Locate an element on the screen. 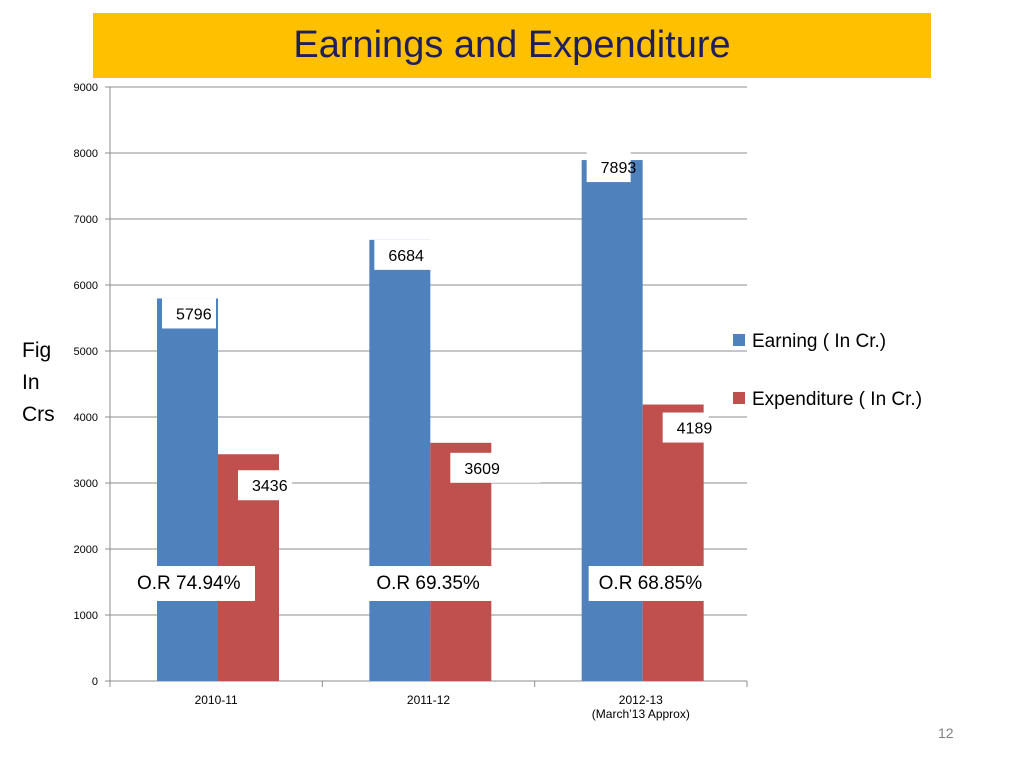  page-number: 12 is located at coordinates (946, 733).